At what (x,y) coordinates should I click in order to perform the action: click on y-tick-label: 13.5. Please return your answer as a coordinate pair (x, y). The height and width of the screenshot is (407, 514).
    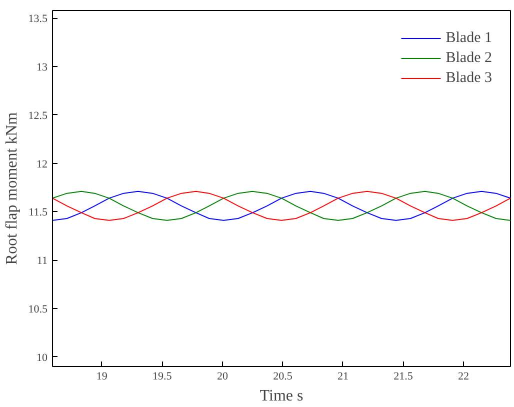
    Looking at the image, I should click on (38, 19).